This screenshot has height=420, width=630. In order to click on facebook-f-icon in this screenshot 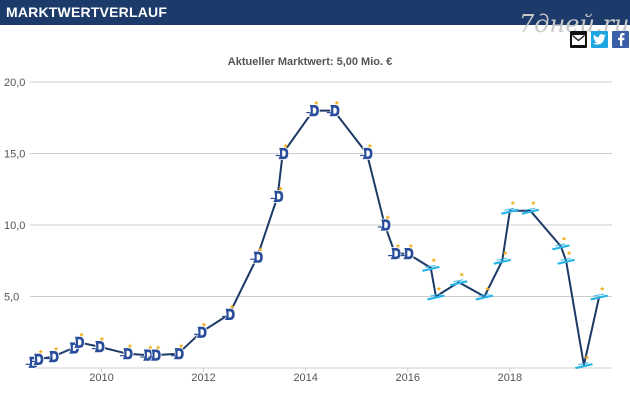, I will do `click(620, 39)`.